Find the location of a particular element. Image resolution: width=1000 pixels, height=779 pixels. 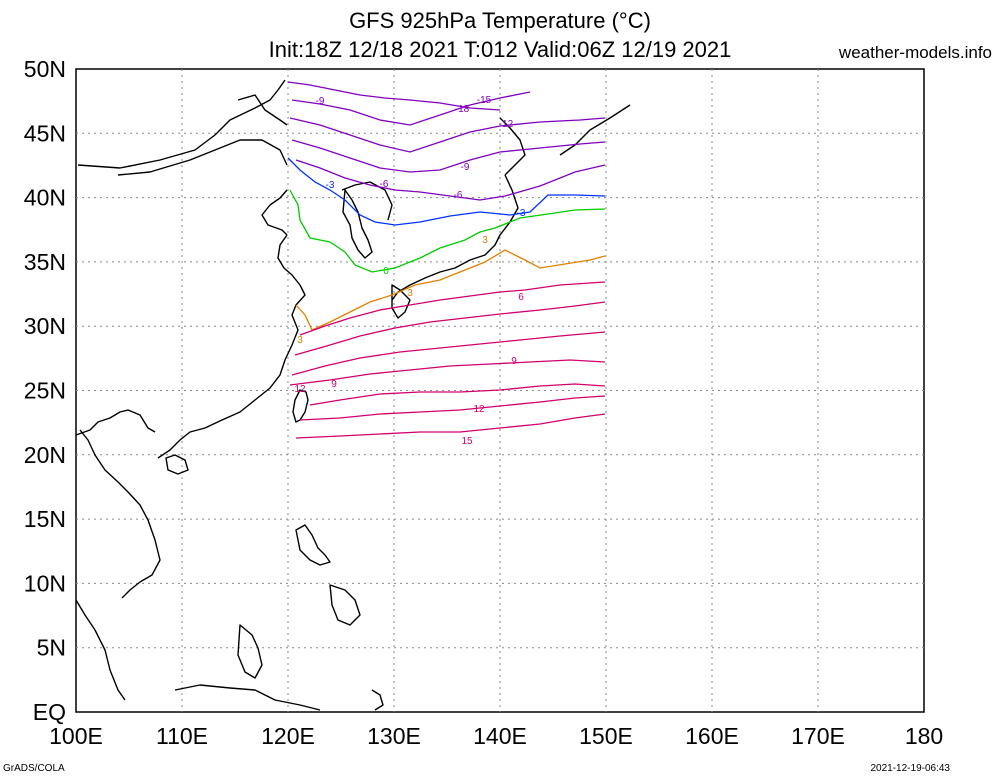

contour-label: -18 is located at coordinates (462, 109).